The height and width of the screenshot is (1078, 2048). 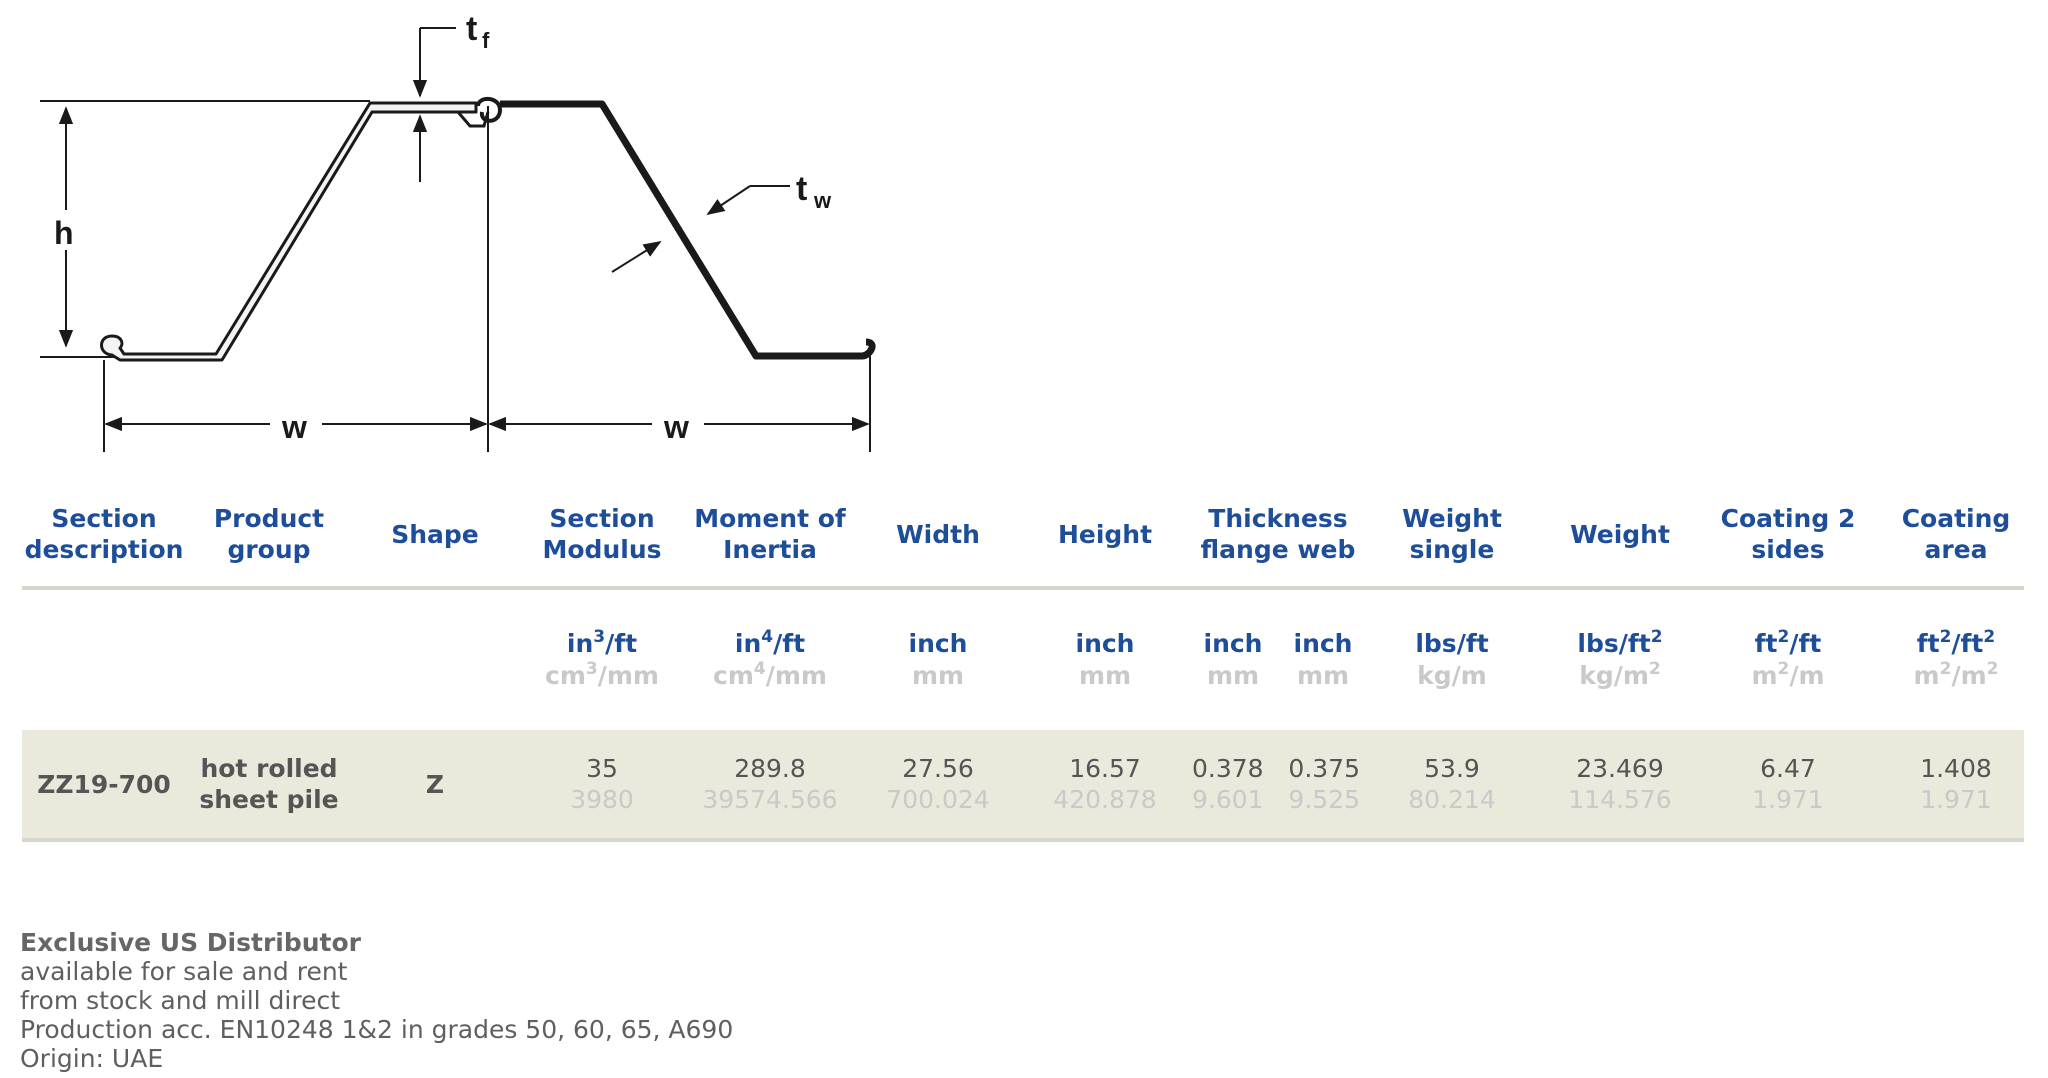 I want to click on cell-shape: Z, so click(x=435, y=784).